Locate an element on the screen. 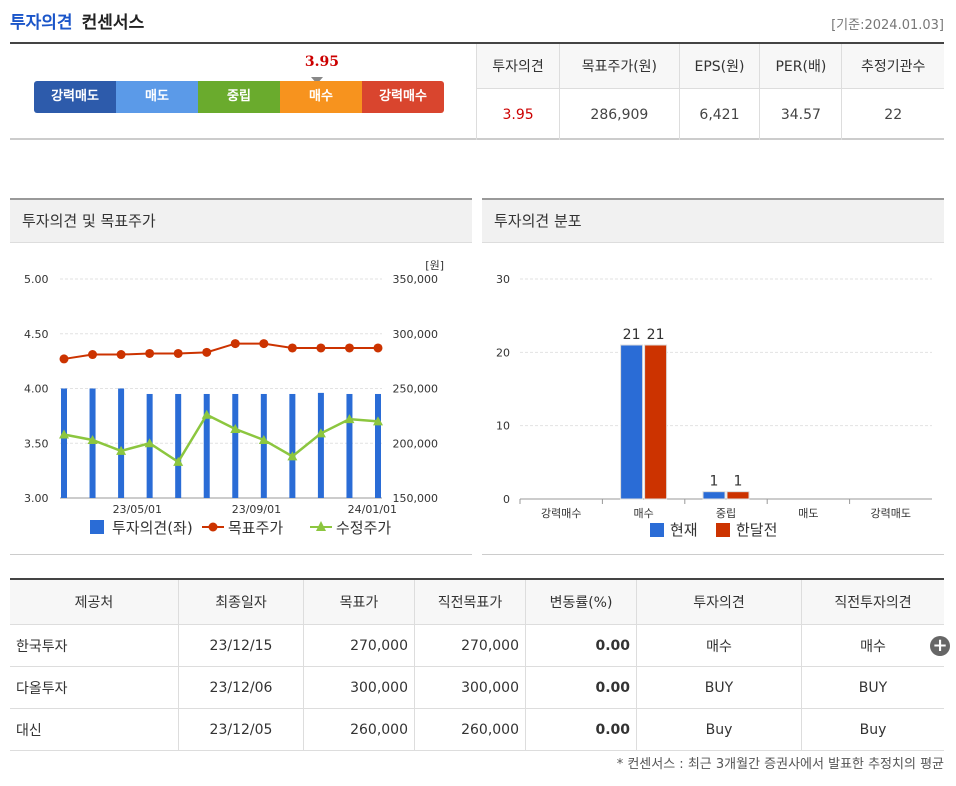 The width and height of the screenshot is (956, 786). adjusted-price-line is located at coordinates (221, 438).